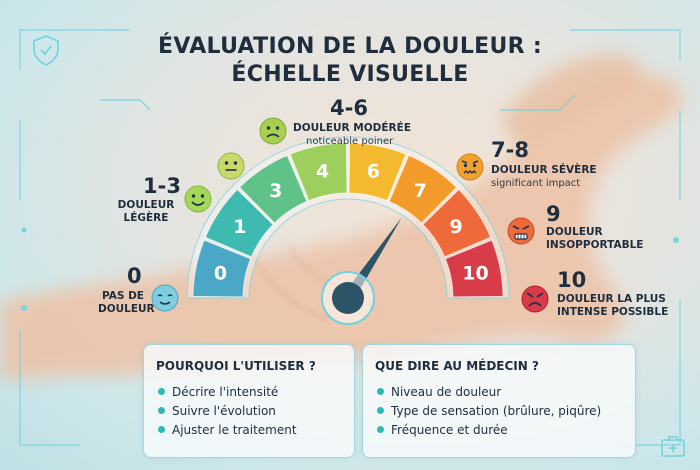 This screenshot has width=700, height=470. Describe the element at coordinates (574, 232) in the screenshot. I see `level-9-caption-line-1: DOULEUR` at that location.